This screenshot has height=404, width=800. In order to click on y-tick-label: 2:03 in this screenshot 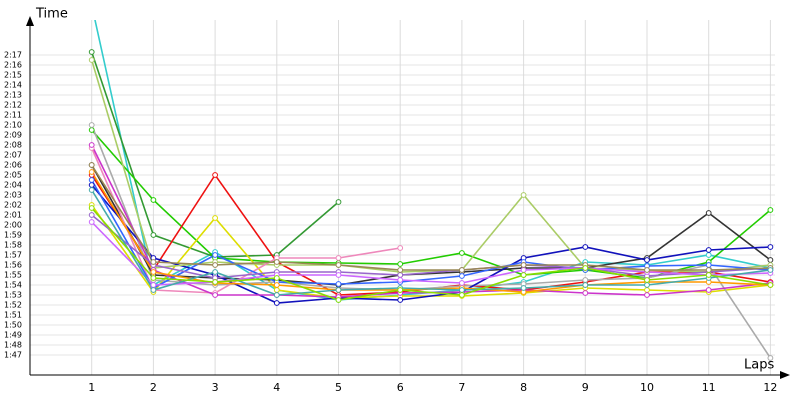, I will do `click(13, 195)`.